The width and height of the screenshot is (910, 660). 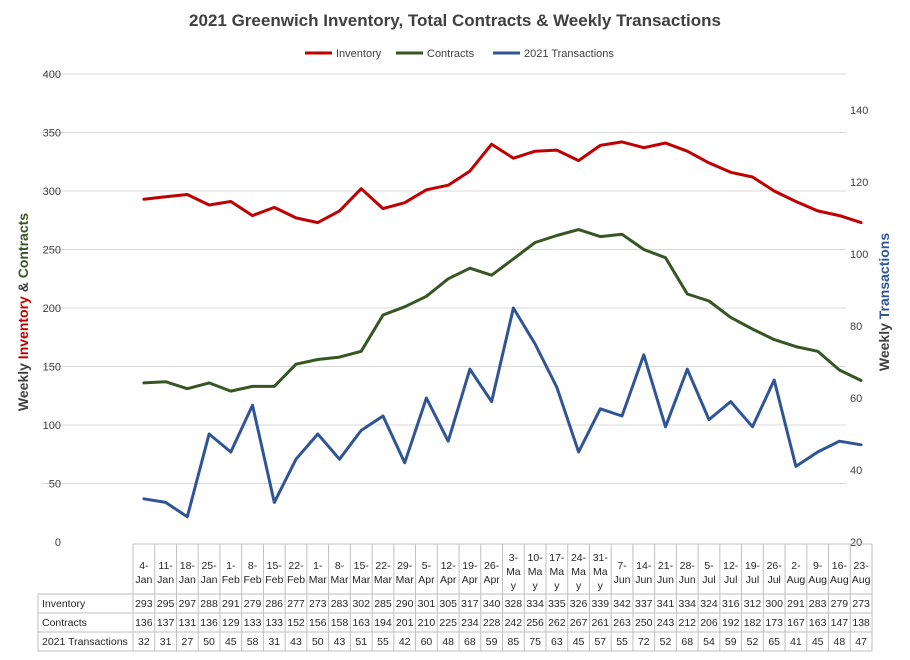 I want to click on table-cell: 277, so click(x=296, y=604).